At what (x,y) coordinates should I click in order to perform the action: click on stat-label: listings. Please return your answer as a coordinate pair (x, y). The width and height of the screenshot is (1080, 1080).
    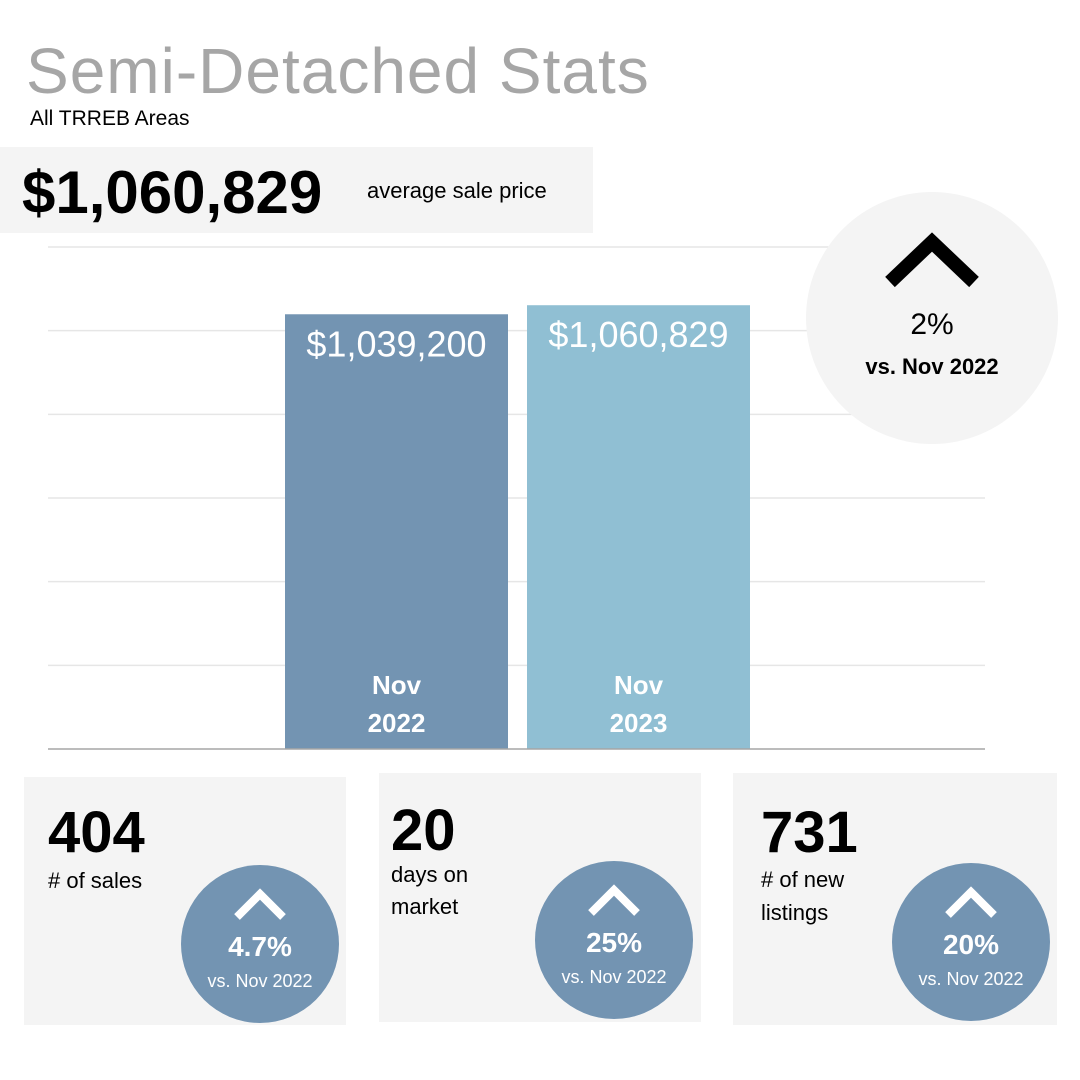
    Looking at the image, I should click on (795, 912).